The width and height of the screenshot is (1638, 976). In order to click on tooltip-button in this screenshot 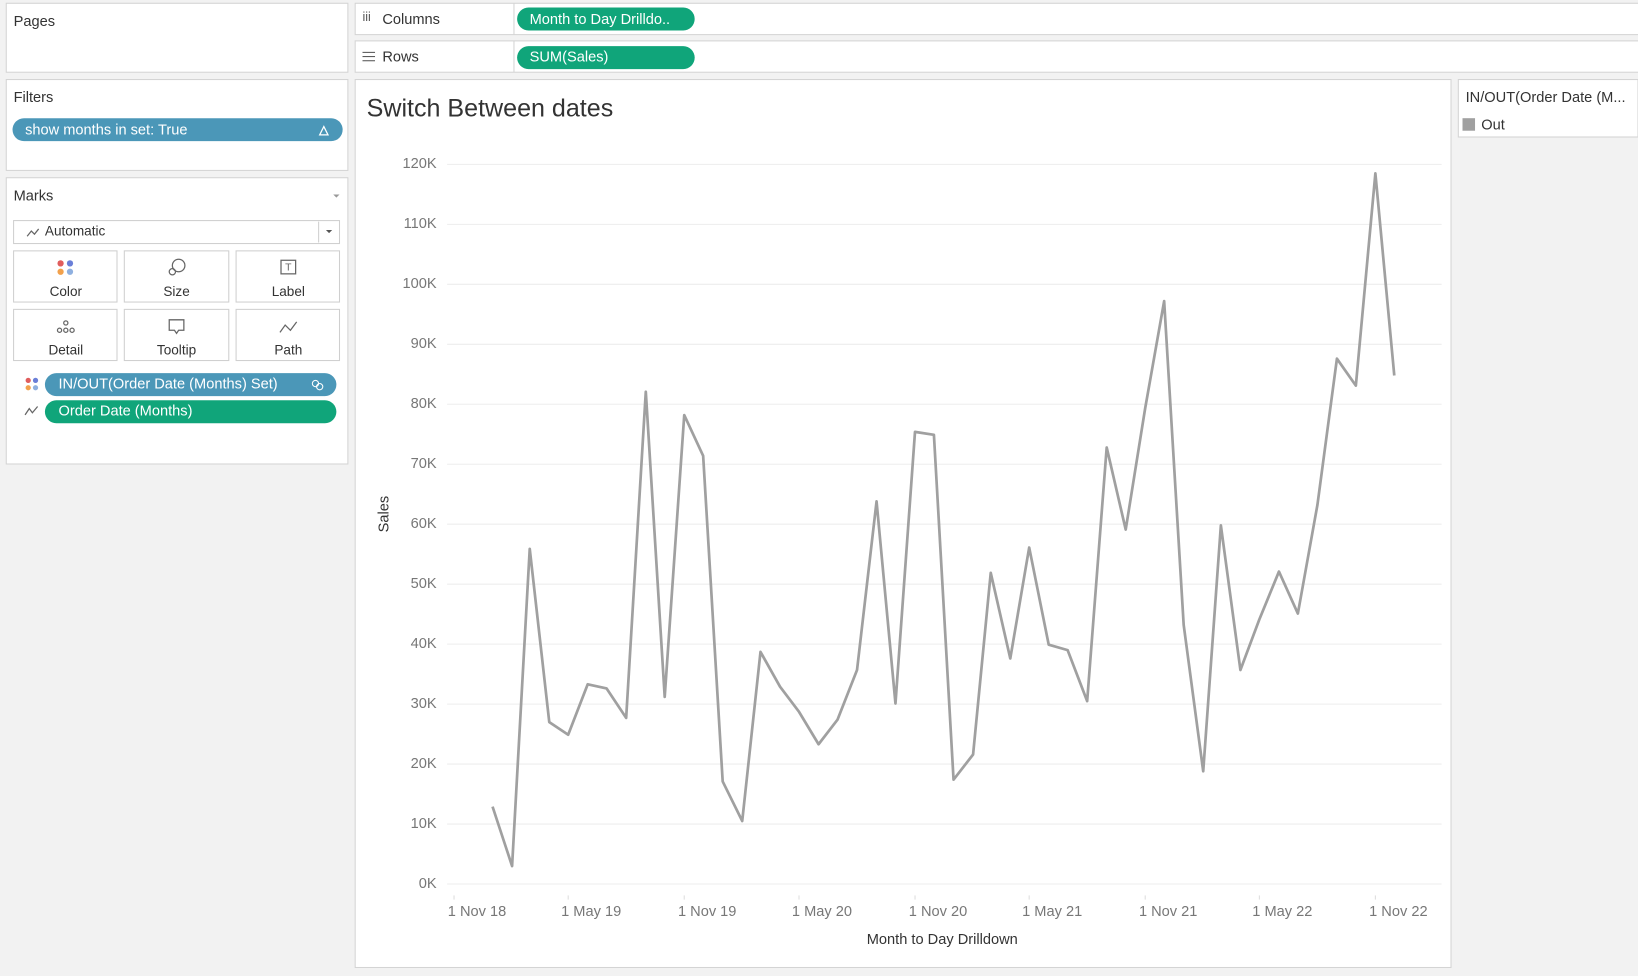, I will do `click(176, 335)`.